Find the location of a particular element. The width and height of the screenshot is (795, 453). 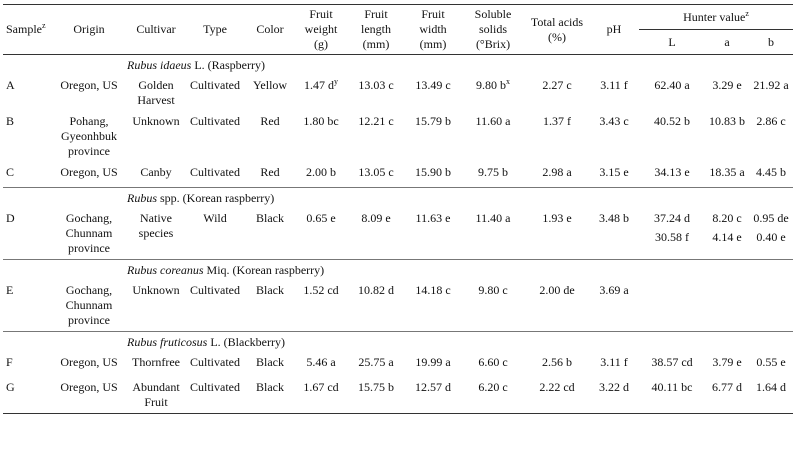

cell: 10.82 d is located at coordinates (376, 306).